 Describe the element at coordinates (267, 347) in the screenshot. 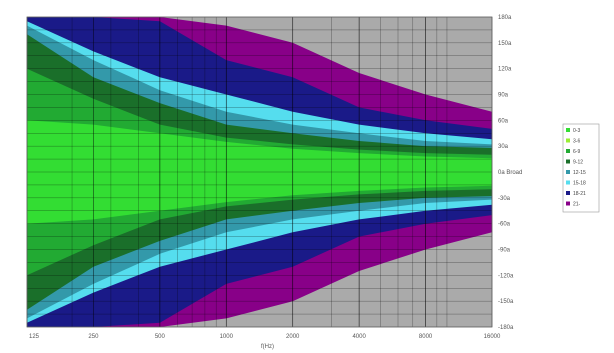

I see `x-axis-label: f(Hz)` at that location.